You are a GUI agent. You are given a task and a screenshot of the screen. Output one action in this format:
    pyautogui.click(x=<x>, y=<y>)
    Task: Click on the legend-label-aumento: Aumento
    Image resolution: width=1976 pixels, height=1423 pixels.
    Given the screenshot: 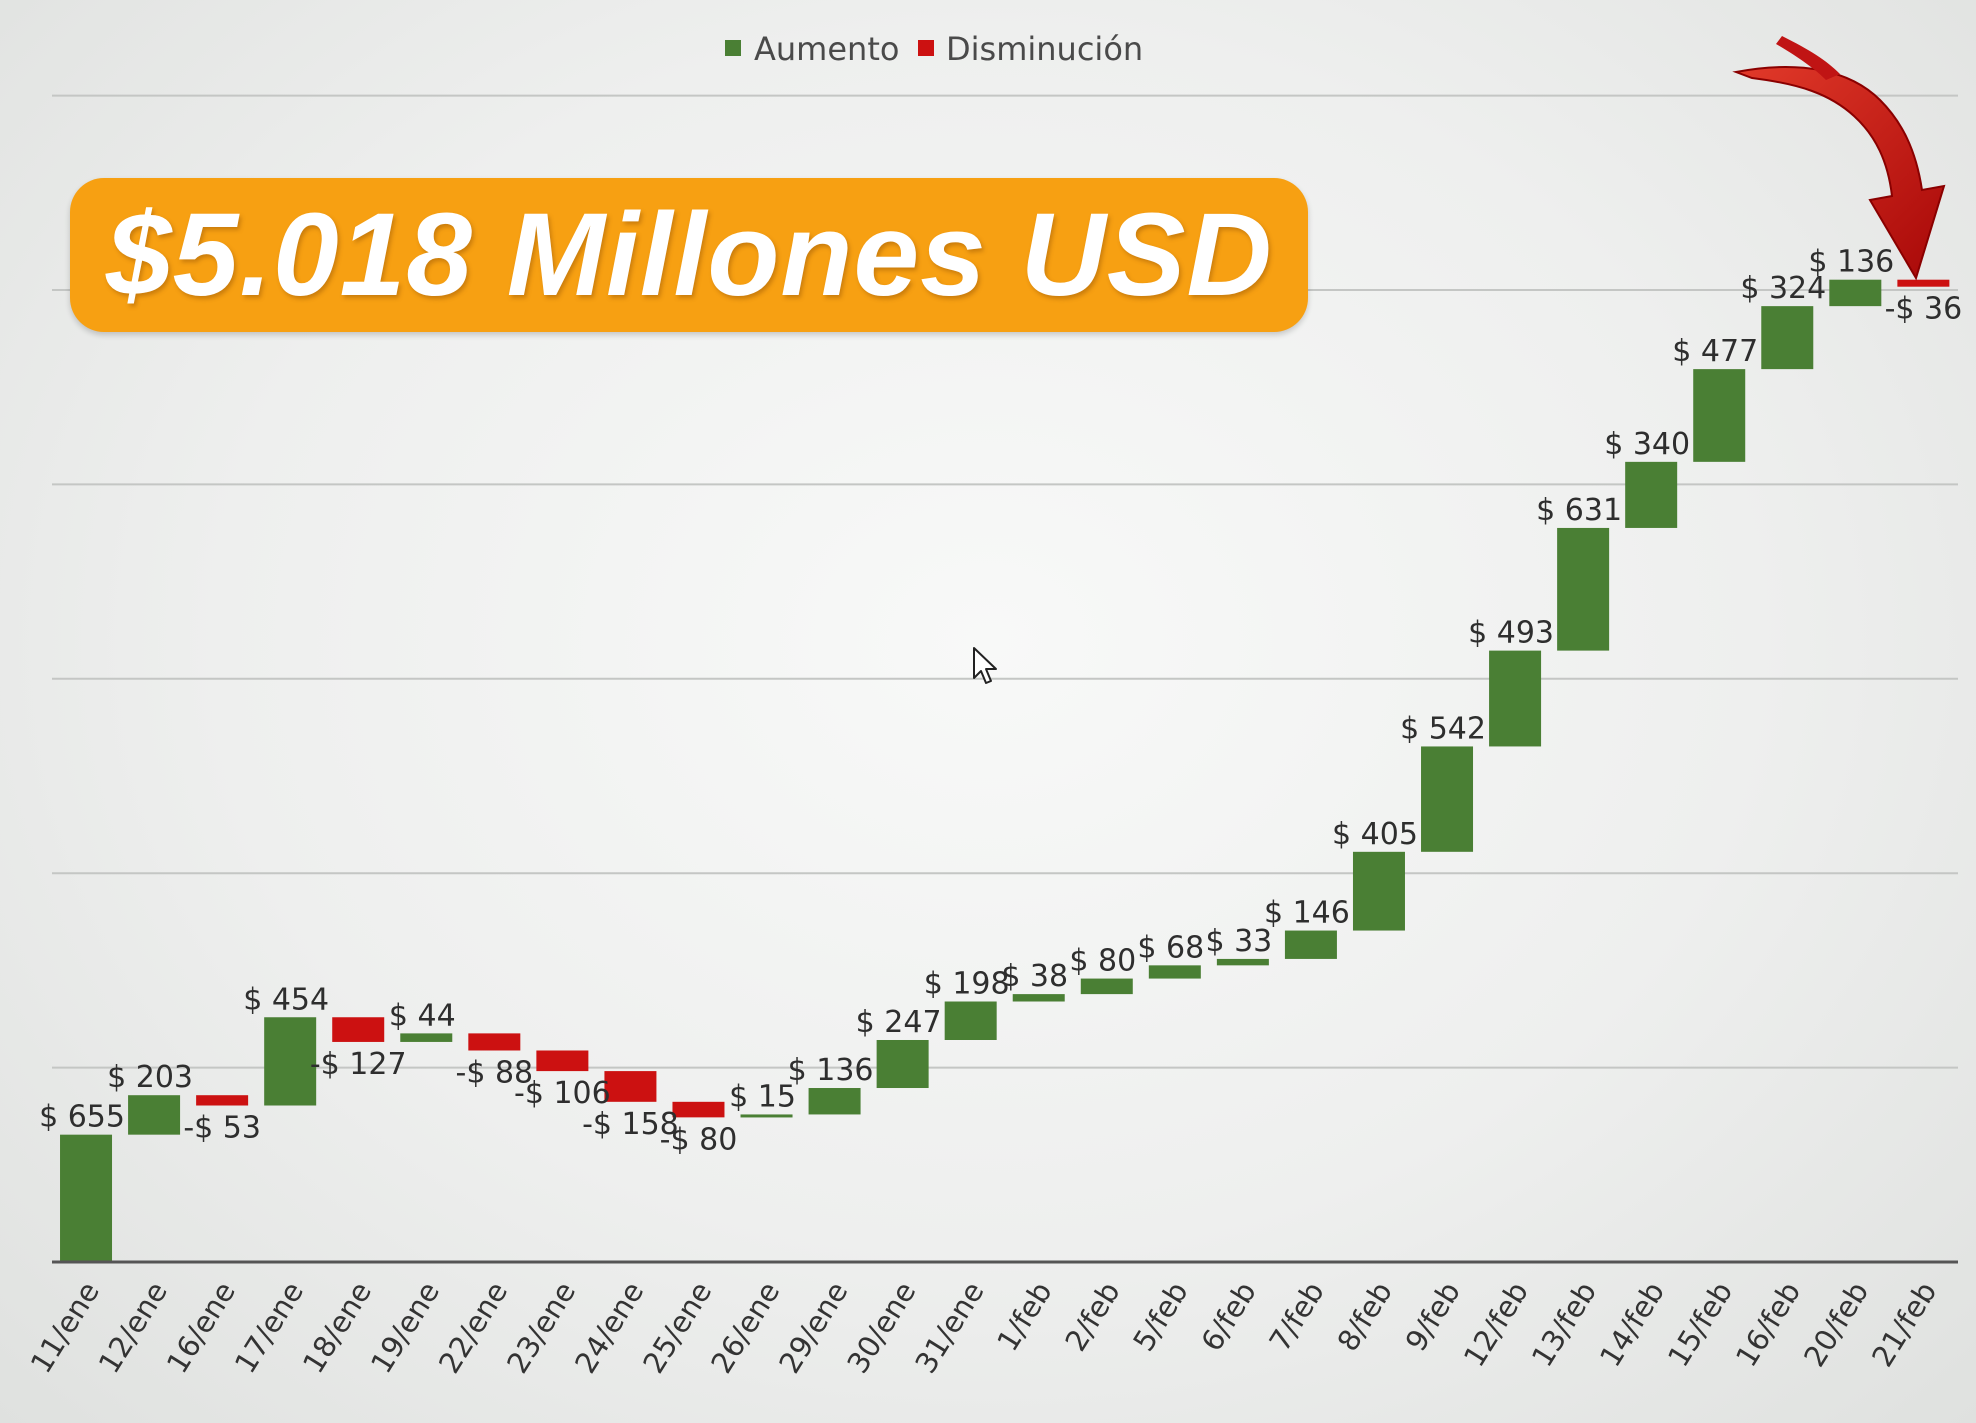 What is the action you would take?
    pyautogui.click(x=826, y=49)
    